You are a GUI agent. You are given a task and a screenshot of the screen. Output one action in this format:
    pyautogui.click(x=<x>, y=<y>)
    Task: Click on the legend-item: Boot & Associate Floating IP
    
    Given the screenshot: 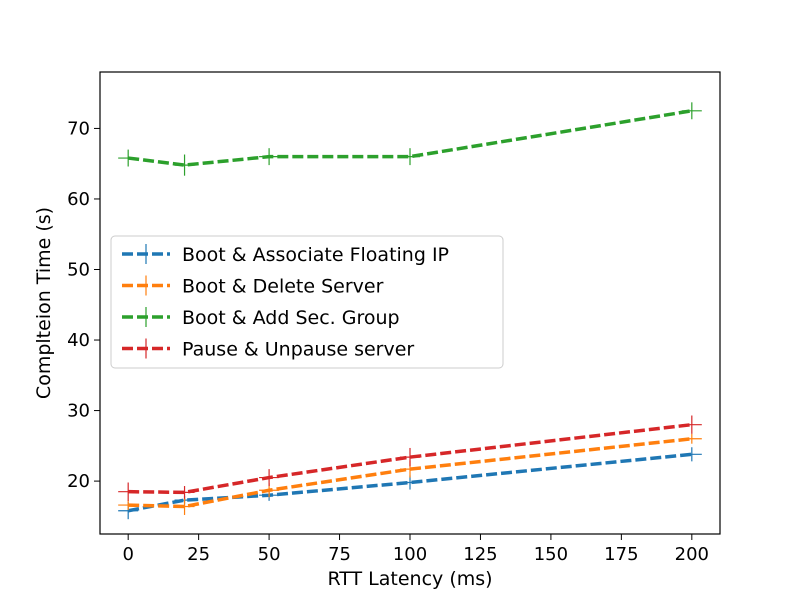 What is the action you would take?
    pyautogui.click(x=285, y=255)
    